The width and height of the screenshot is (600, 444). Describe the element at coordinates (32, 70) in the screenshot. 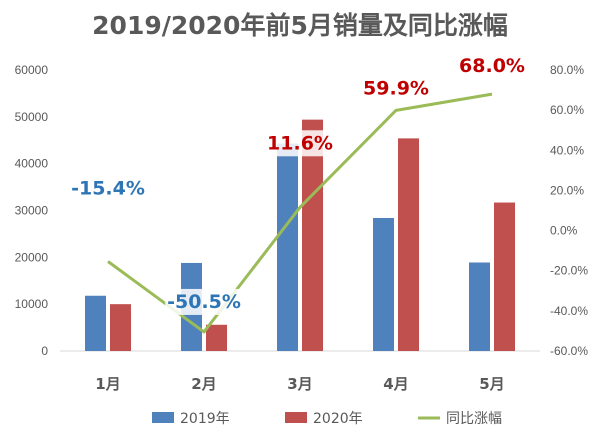

I see `y-left-tick-label: 60000` at that location.